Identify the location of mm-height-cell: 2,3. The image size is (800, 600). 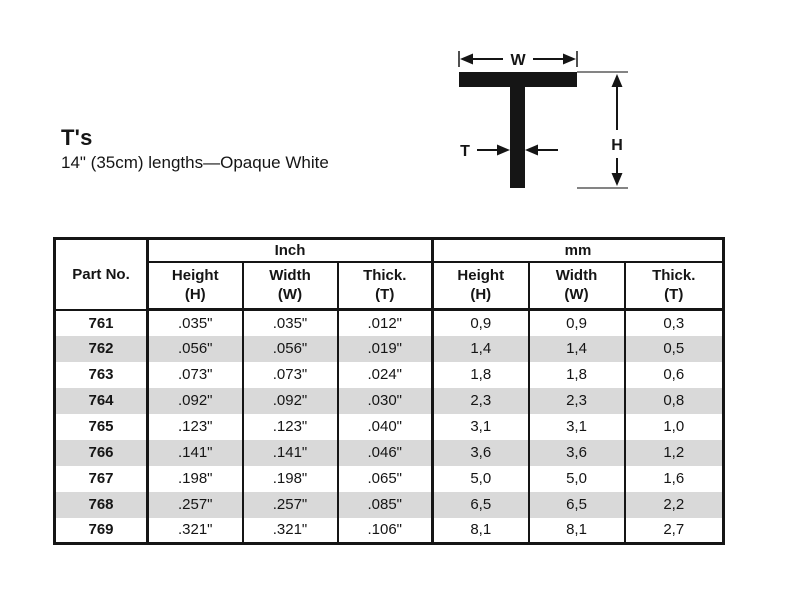
(480, 400).